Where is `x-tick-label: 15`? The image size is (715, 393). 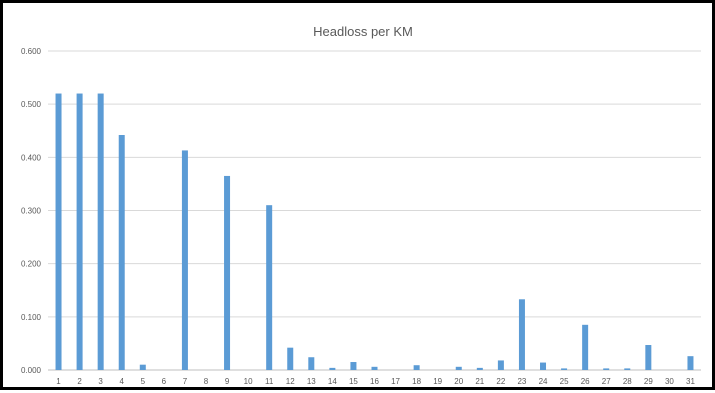
x-tick-label: 15 is located at coordinates (353, 381).